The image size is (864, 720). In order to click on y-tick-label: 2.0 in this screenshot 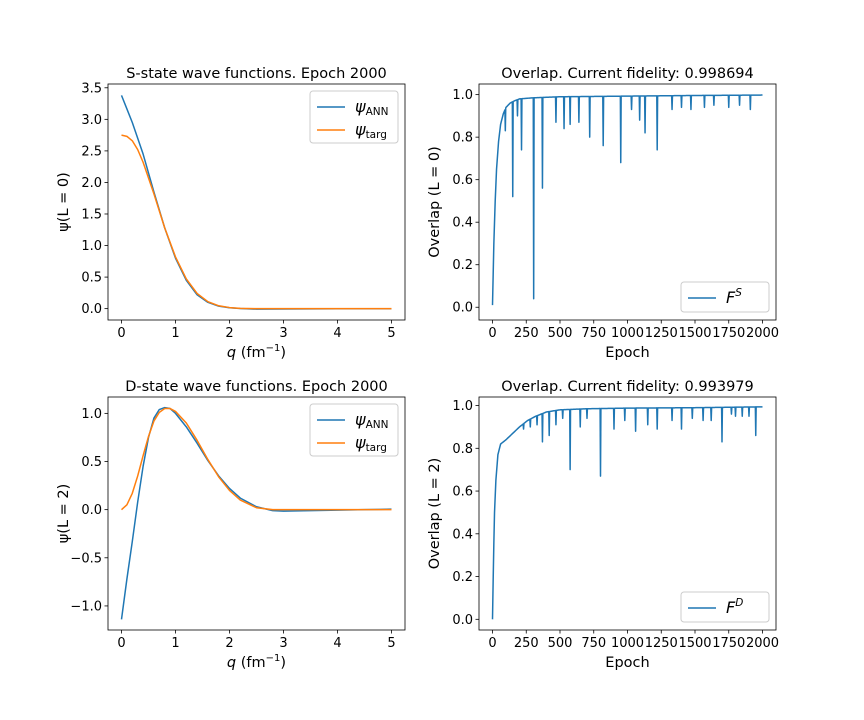, I will do `click(91, 183)`.